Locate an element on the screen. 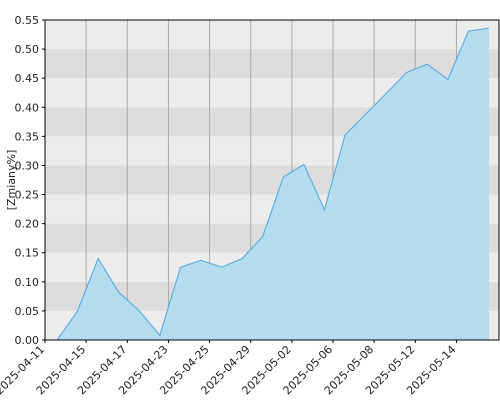 Image resolution: width=500 pixels, height=404 pixels. y-tick-label: 0.20 is located at coordinates (27, 224).